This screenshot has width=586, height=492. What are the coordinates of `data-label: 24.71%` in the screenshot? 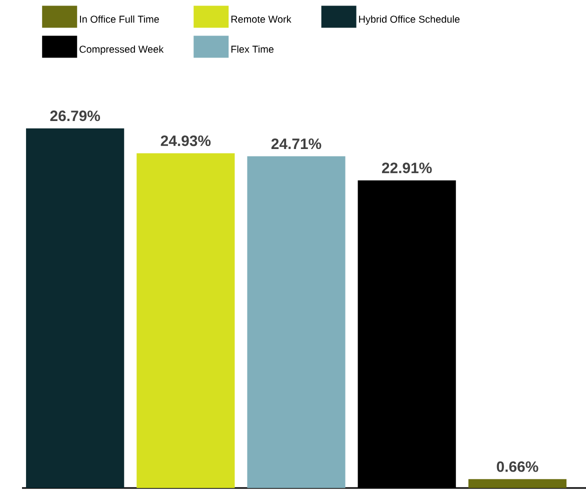 It's located at (296, 144).